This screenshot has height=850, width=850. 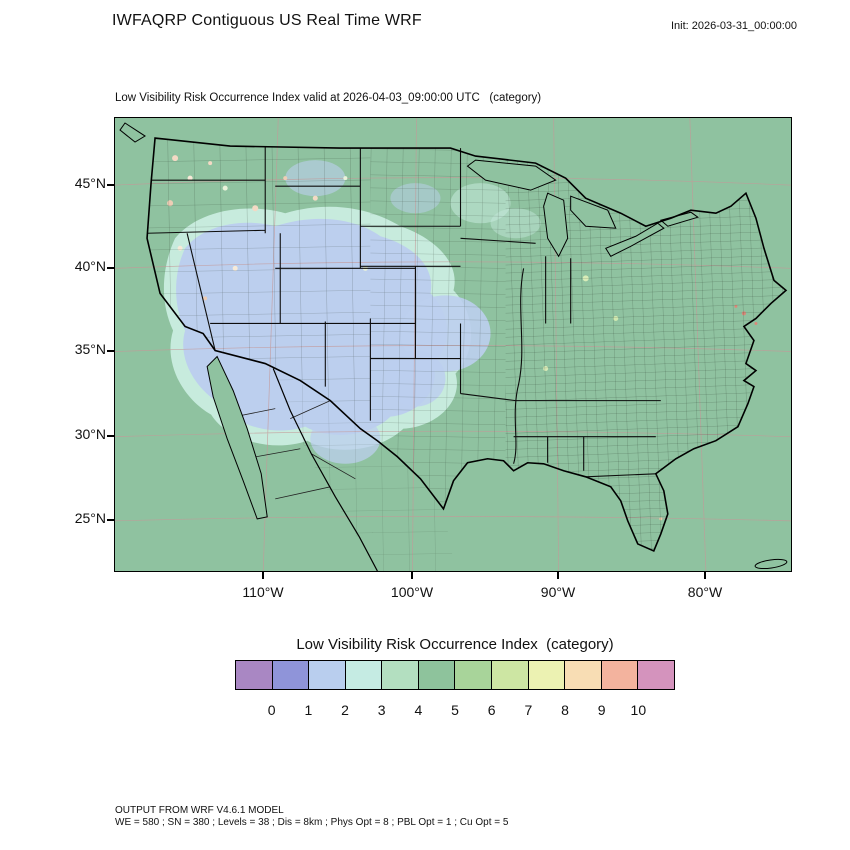 I want to click on great-lakes, so click(x=582, y=208).